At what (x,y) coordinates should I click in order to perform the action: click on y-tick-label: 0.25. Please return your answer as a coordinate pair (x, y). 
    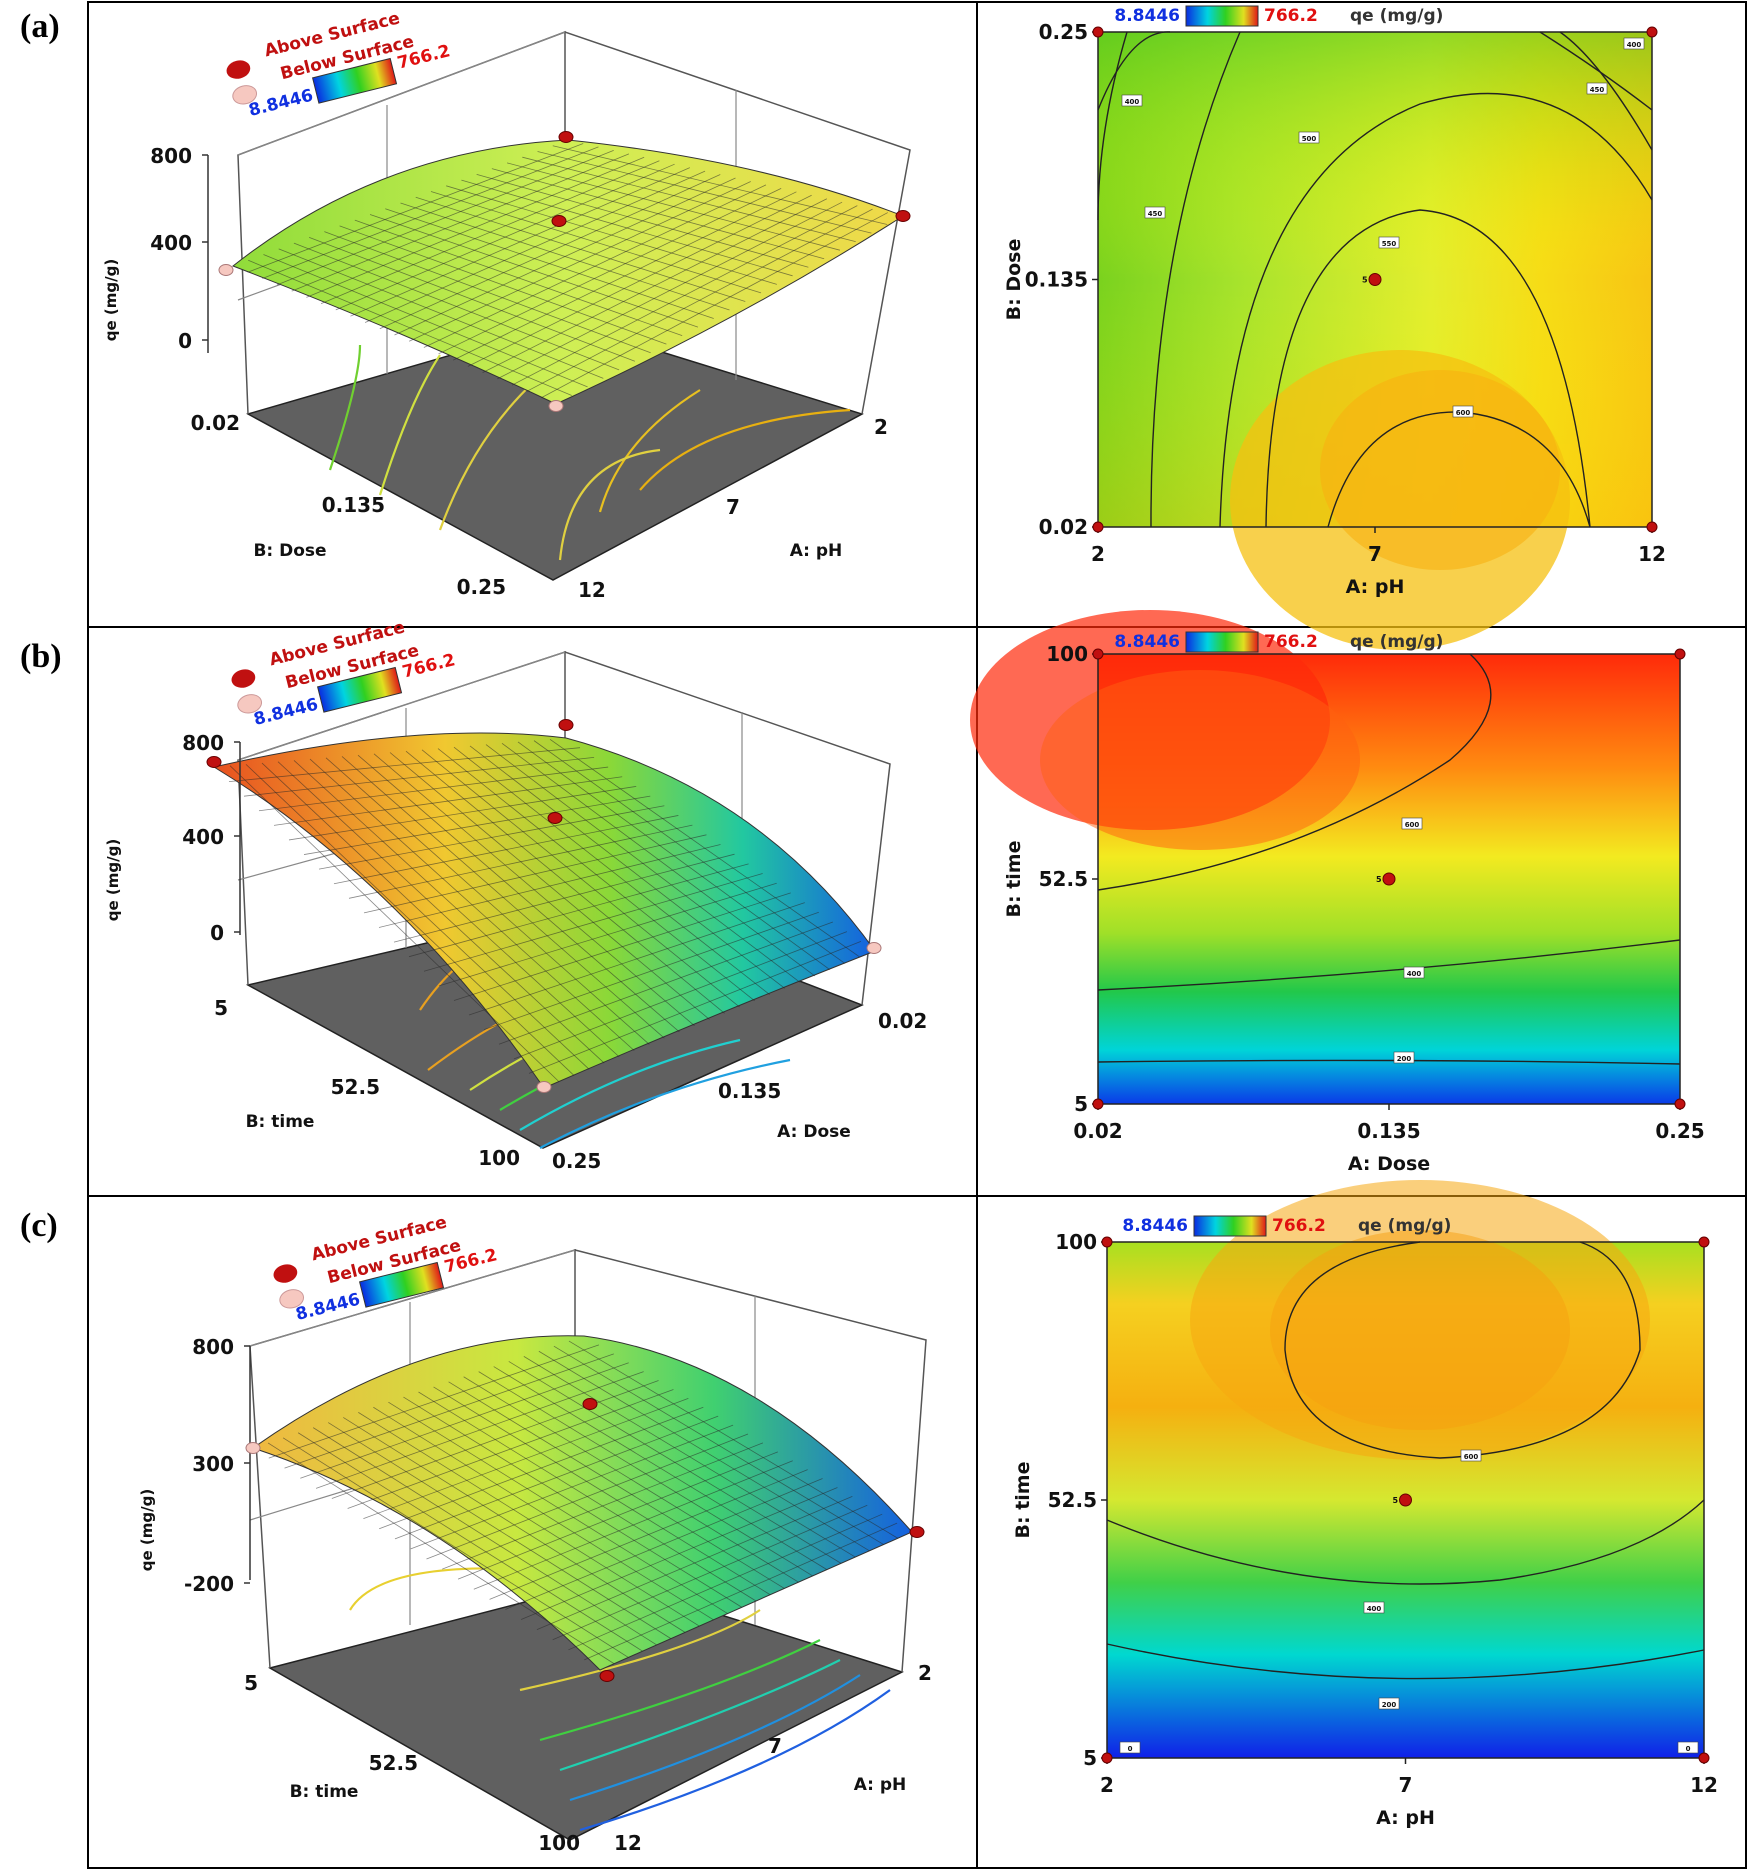
    Looking at the image, I should click on (481, 587).